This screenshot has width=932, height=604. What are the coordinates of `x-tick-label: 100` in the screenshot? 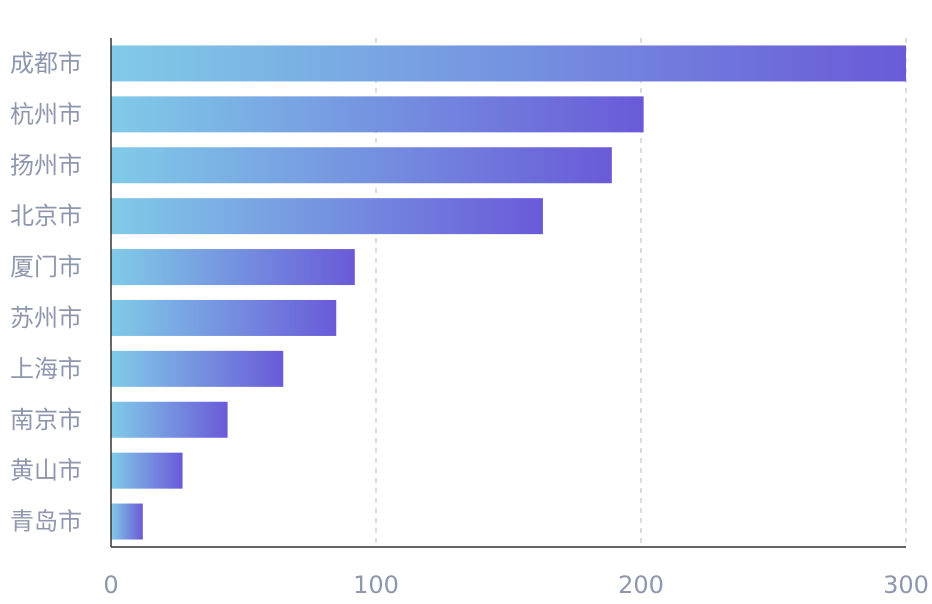 It's located at (376, 585).